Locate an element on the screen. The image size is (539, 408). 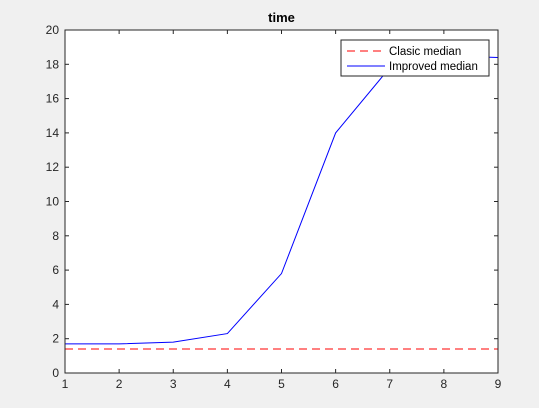
y-tick-label-2: 4 is located at coordinates (55, 304).